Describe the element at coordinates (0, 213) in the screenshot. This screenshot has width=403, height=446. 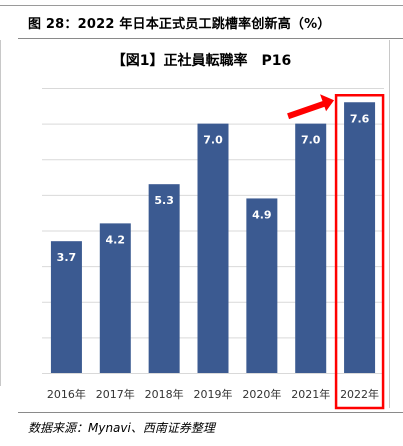
I see `left-border` at that location.